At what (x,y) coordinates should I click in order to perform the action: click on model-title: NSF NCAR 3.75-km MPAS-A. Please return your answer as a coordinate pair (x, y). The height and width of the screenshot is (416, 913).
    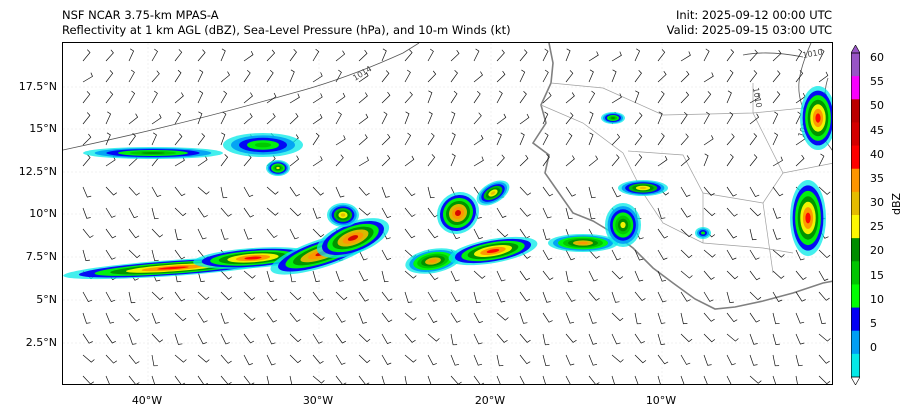
    Looking at the image, I should click on (140, 15).